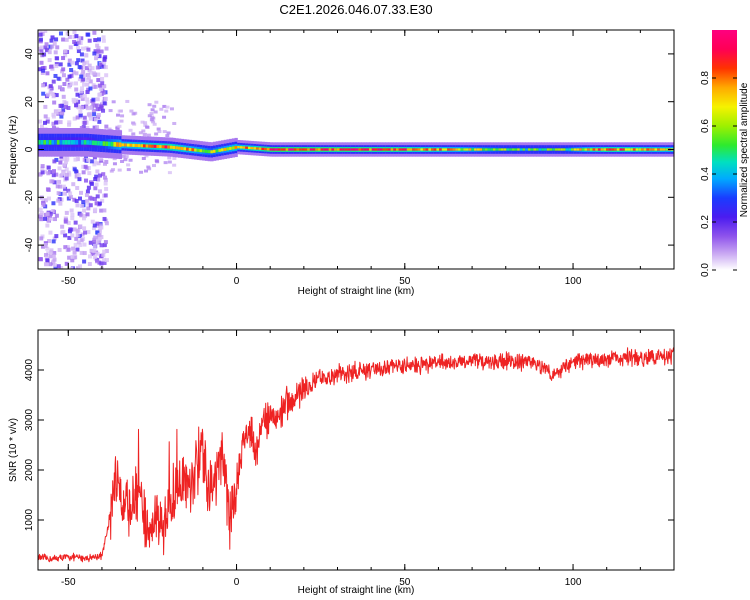 Image resolution: width=750 pixels, height=600 pixels. Describe the element at coordinates (705, 174) in the screenshot. I see `colorbar-tick-label: 0.4` at that location.